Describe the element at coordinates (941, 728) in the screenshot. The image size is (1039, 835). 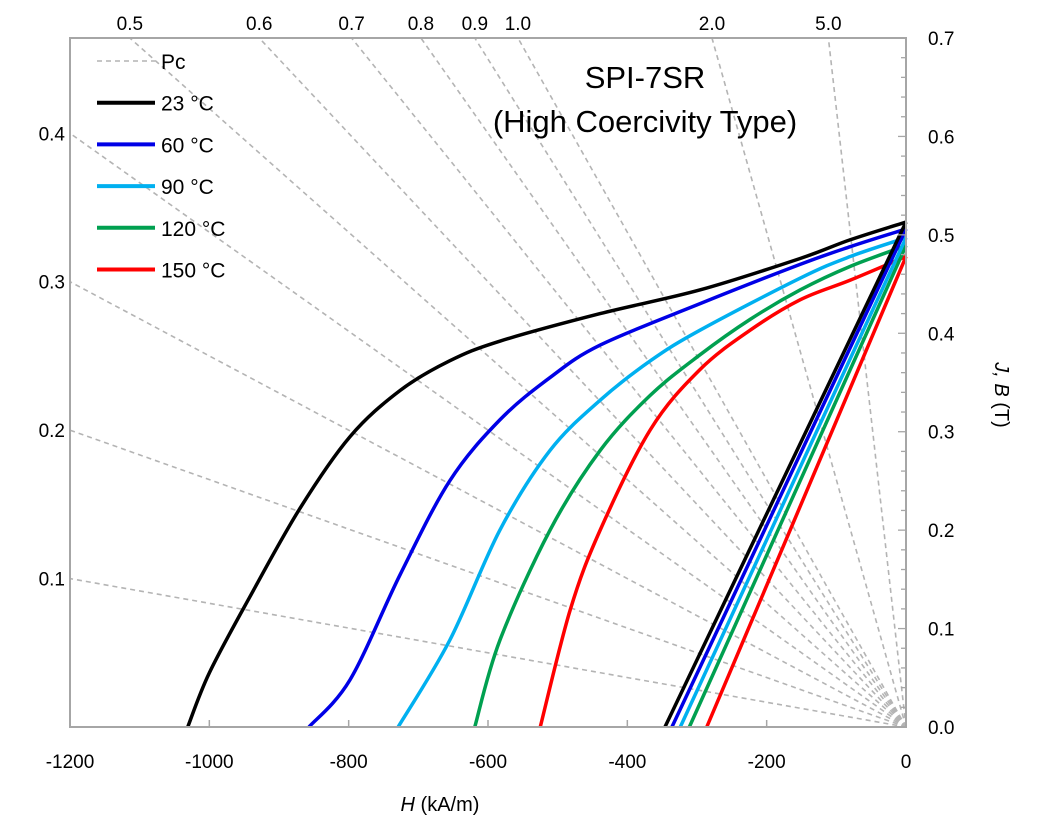
I see `y-tick-label: 0.0` at that location.